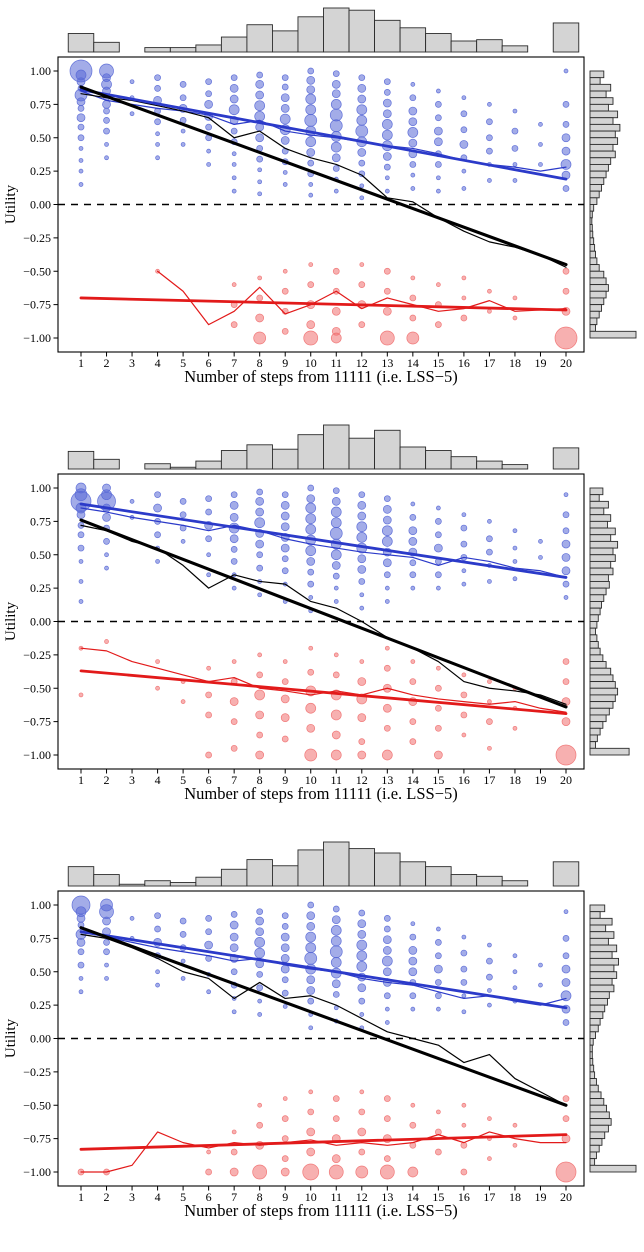 This screenshot has width=644, height=1252. I want to click on x-tick-label: 7, so click(234, 780).